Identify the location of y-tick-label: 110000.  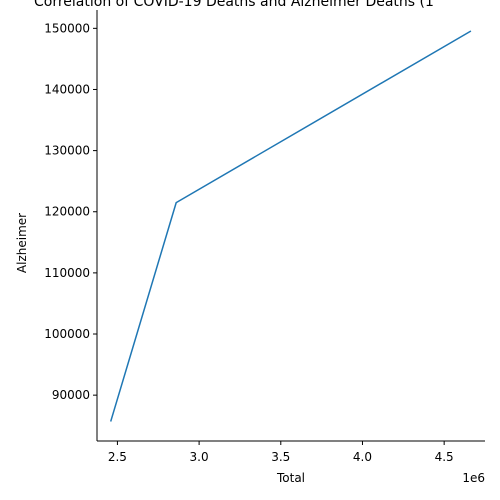
(67, 273).